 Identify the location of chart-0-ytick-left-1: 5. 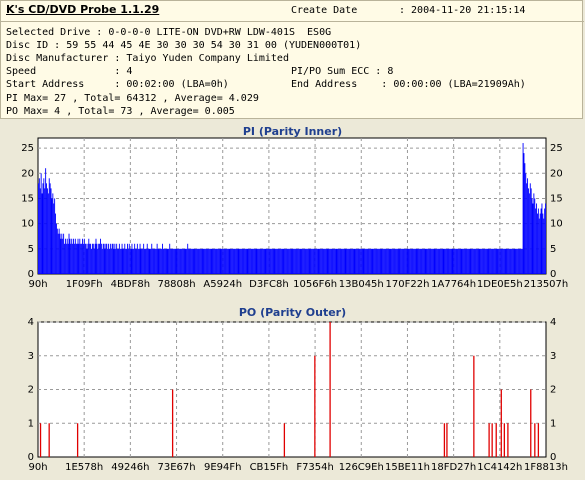
(31, 249).